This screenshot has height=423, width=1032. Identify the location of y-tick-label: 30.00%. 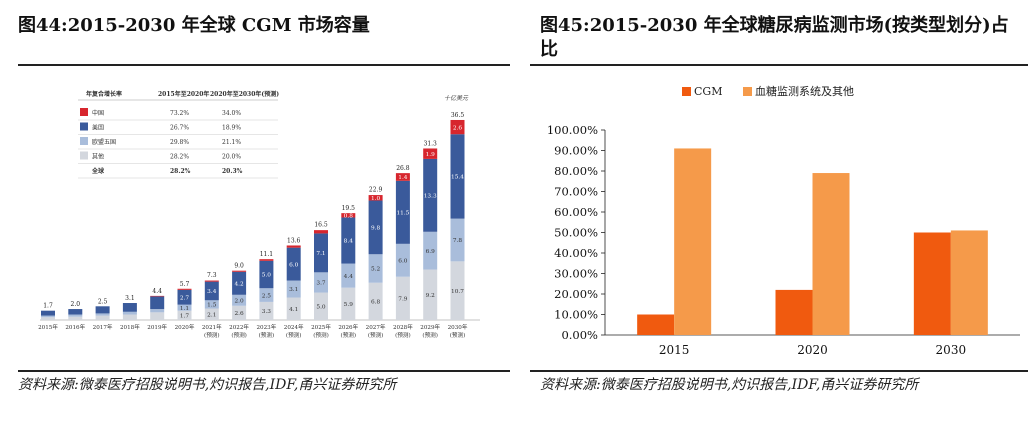
(576, 274).